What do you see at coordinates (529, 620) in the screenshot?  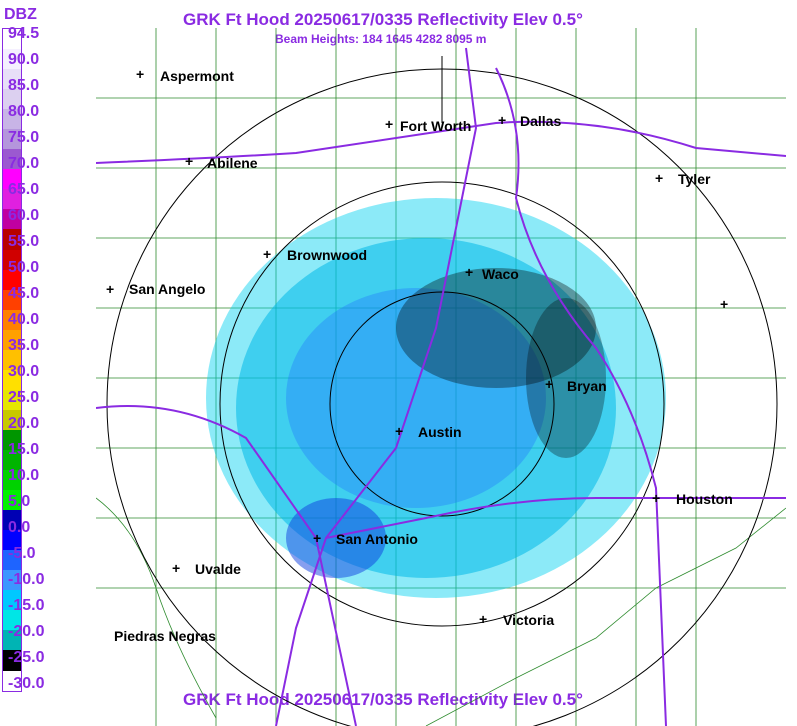 I see `city-label-victoria: Victoria` at bounding box center [529, 620].